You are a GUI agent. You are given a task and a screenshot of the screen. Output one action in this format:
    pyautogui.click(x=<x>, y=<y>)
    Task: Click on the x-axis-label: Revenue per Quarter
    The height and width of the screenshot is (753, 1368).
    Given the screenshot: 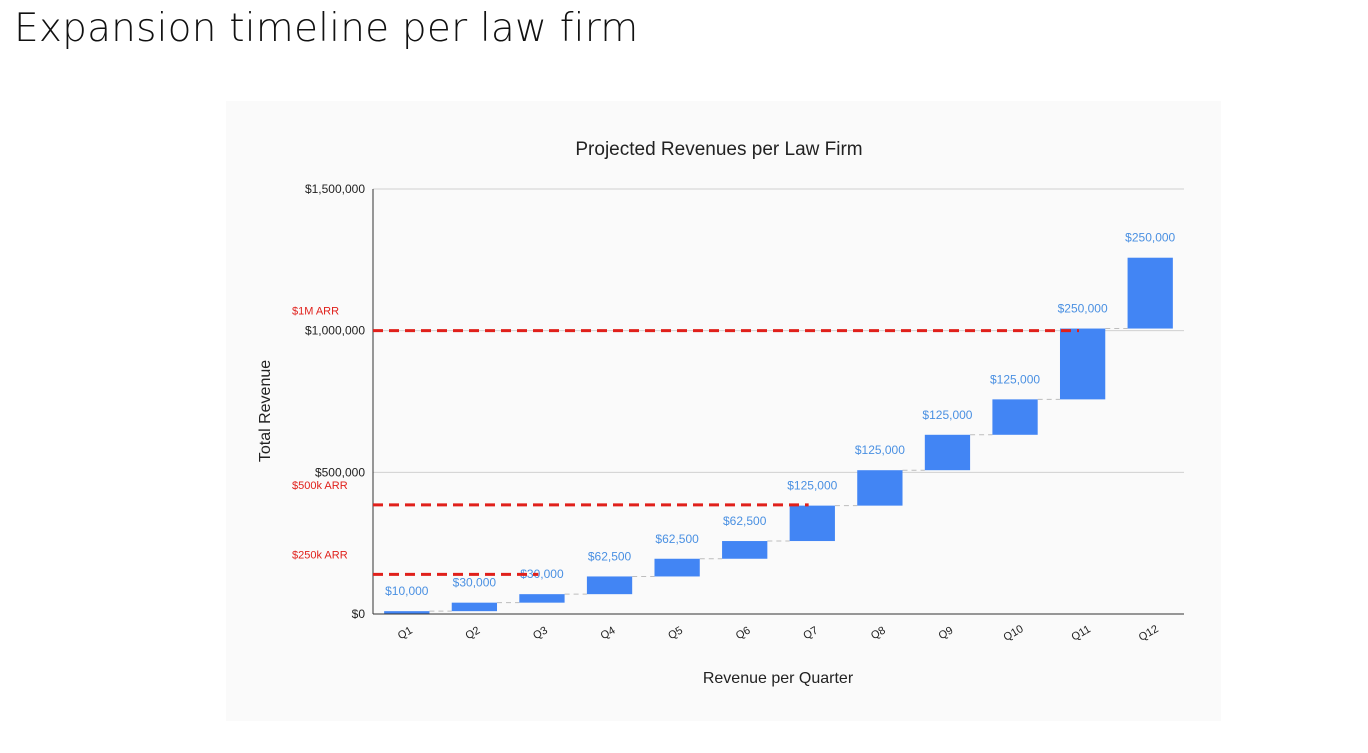 What is the action you would take?
    pyautogui.click(x=778, y=678)
    